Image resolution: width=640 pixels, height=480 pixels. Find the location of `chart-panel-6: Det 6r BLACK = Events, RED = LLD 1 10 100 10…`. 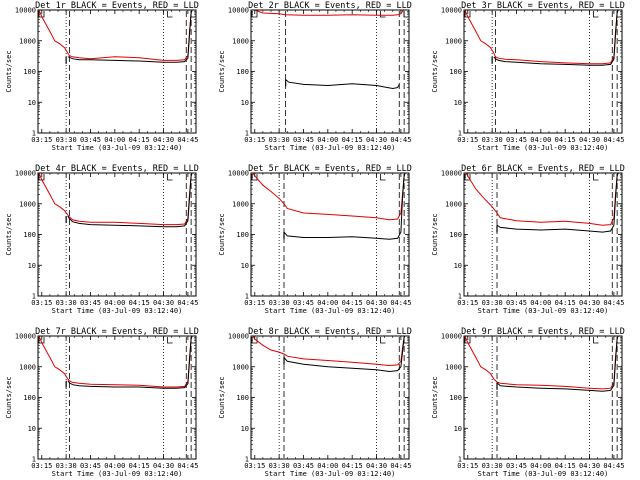

chart-panel-6: Det 6r BLACK = Events, RED = LLD 1 10 100 10… is located at coordinates (528, 239).